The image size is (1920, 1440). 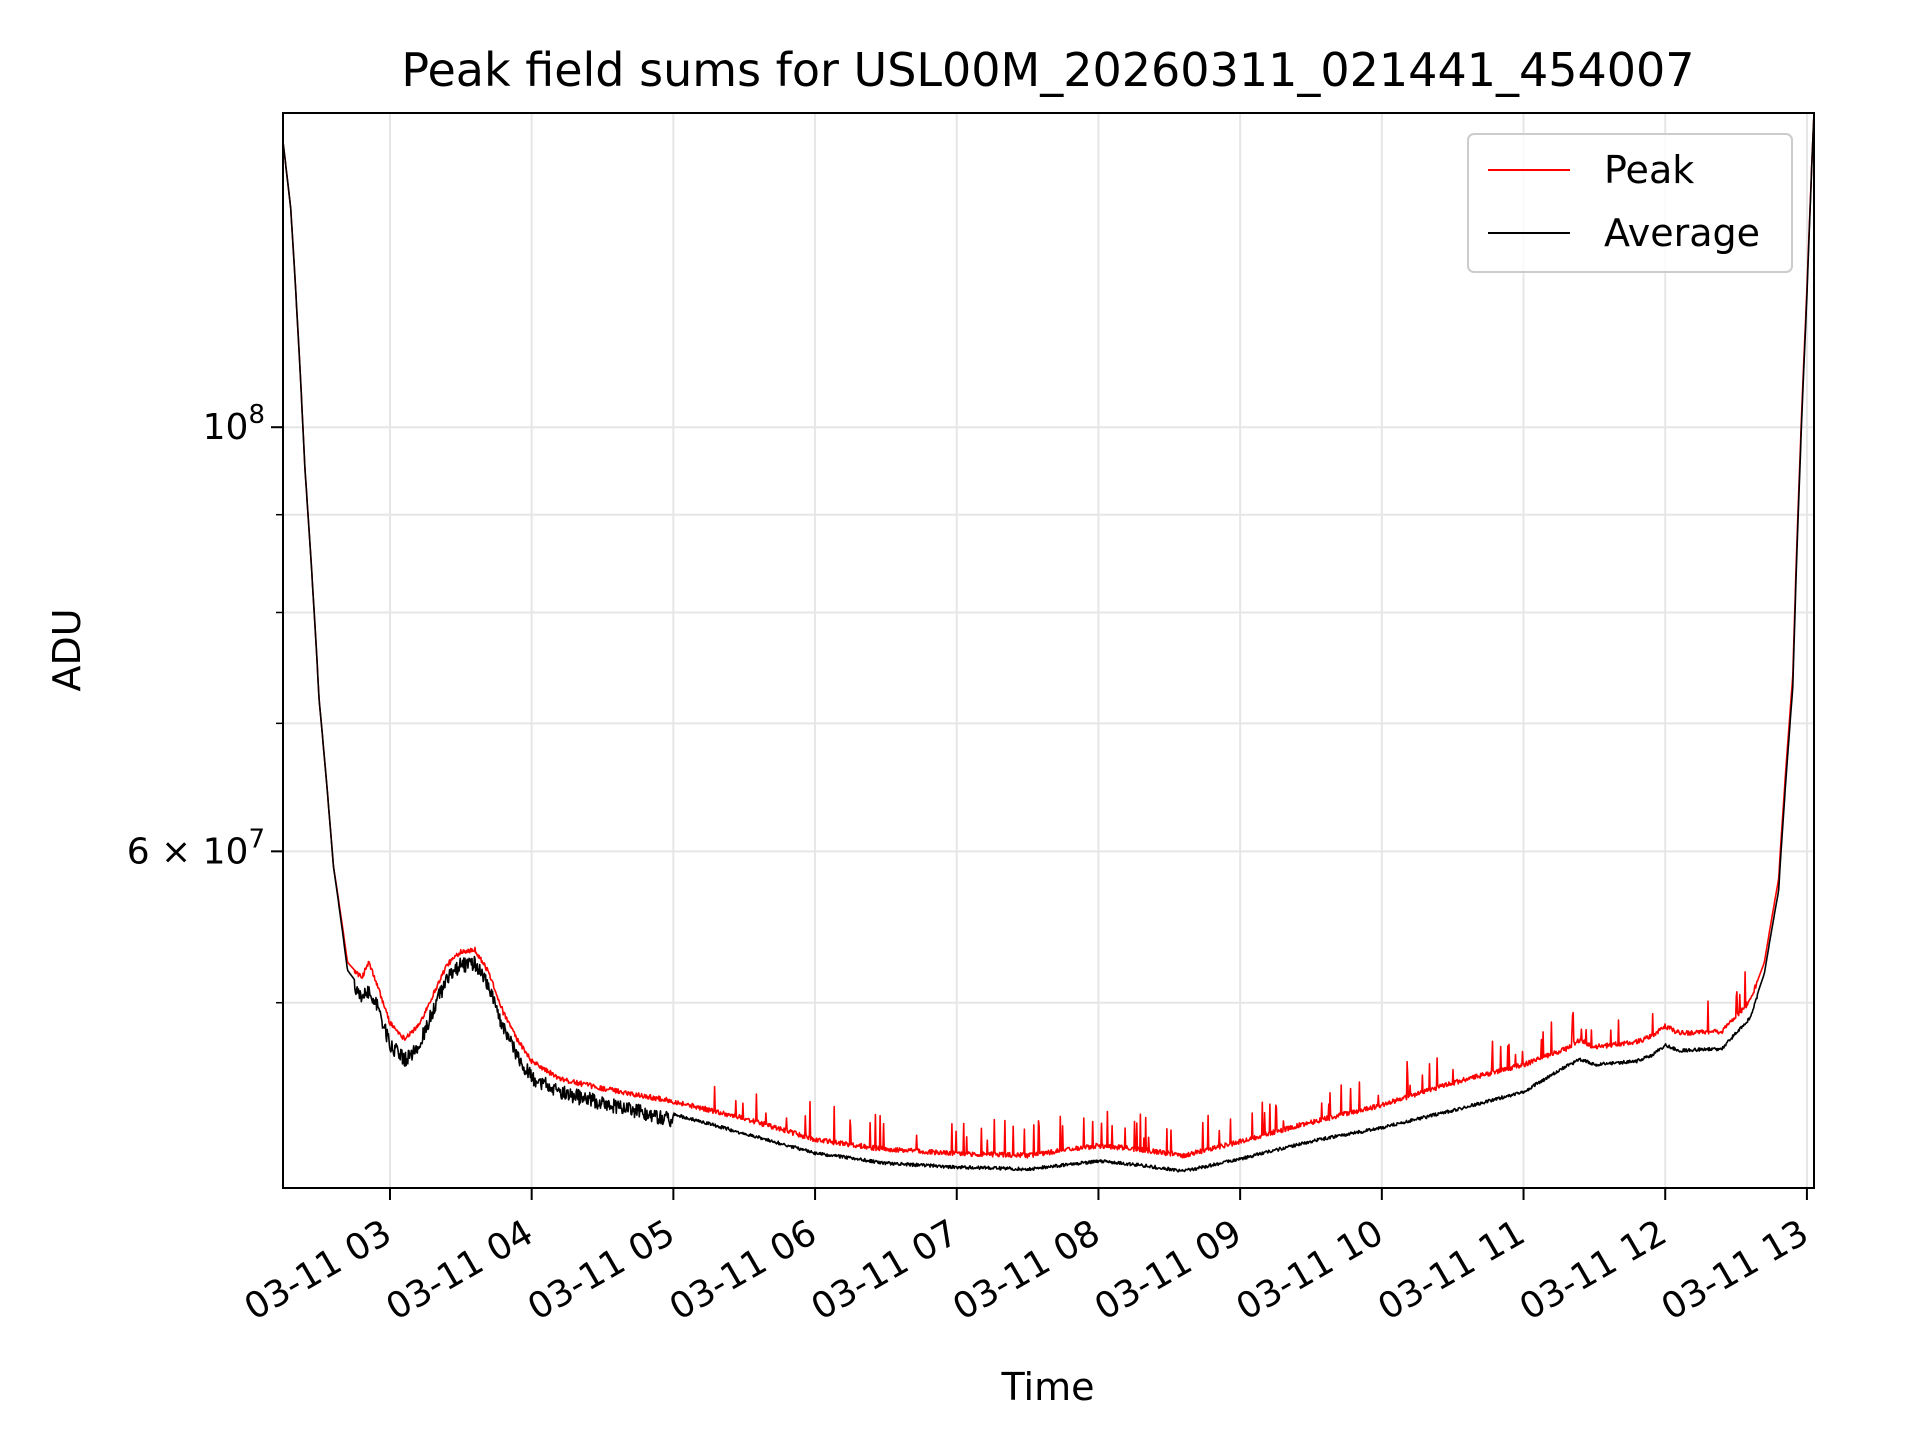 What do you see at coordinates (205, 702) in the screenshot?
I see `y-axis: 108 6 × 107` at bounding box center [205, 702].